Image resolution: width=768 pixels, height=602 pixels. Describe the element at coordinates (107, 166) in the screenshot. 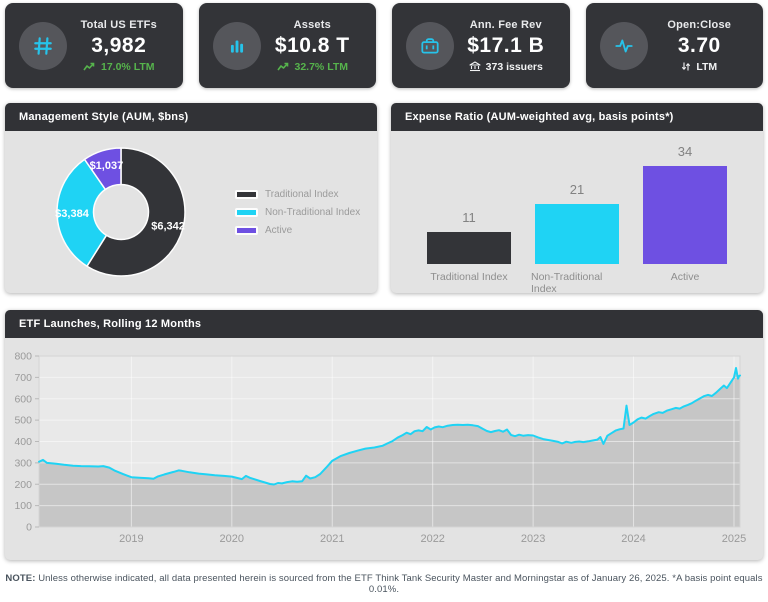

I see `svg-text: $1,037` at that location.